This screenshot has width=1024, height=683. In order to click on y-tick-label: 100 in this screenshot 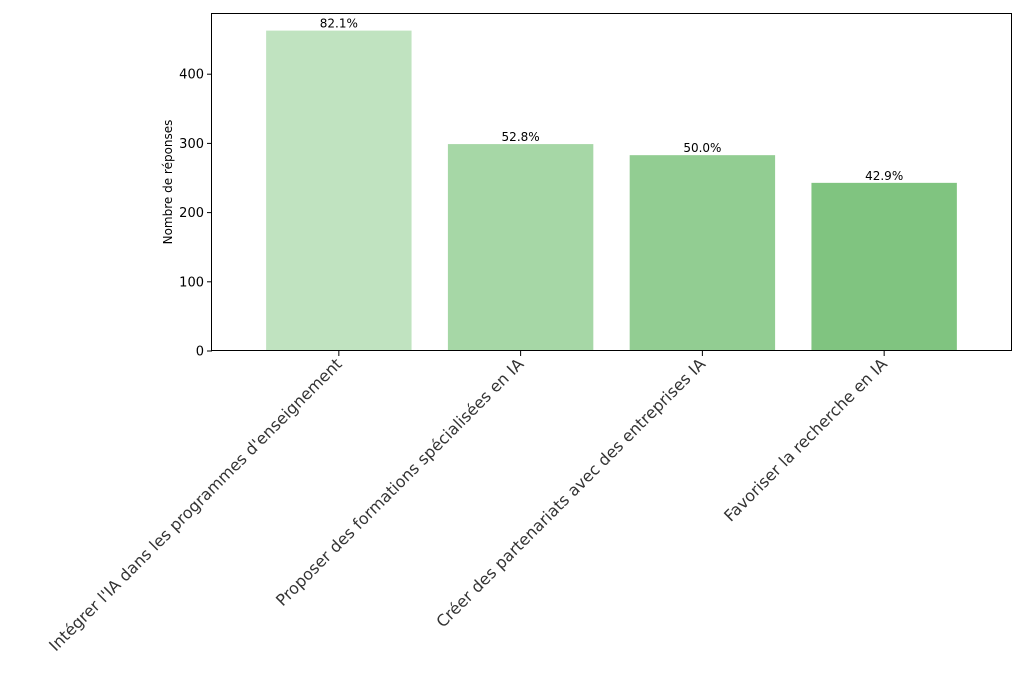, I will do `click(191, 282)`.